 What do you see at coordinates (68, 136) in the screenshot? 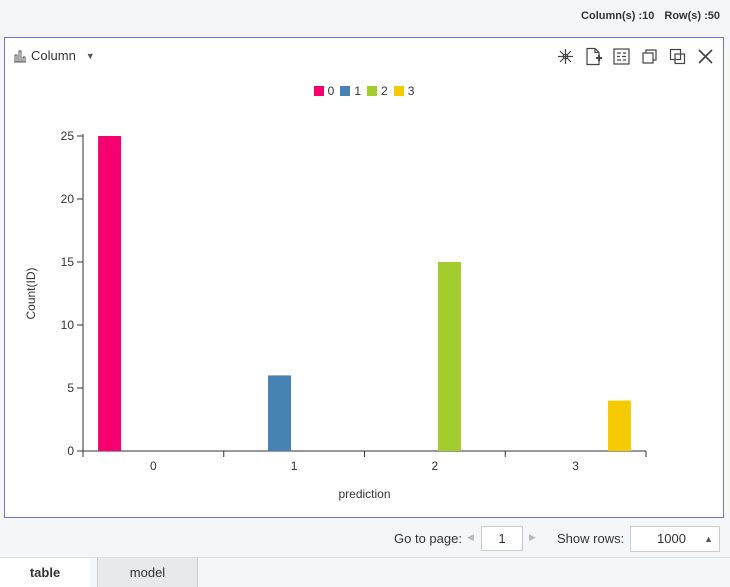
I see `y-tick-label: 25` at bounding box center [68, 136].